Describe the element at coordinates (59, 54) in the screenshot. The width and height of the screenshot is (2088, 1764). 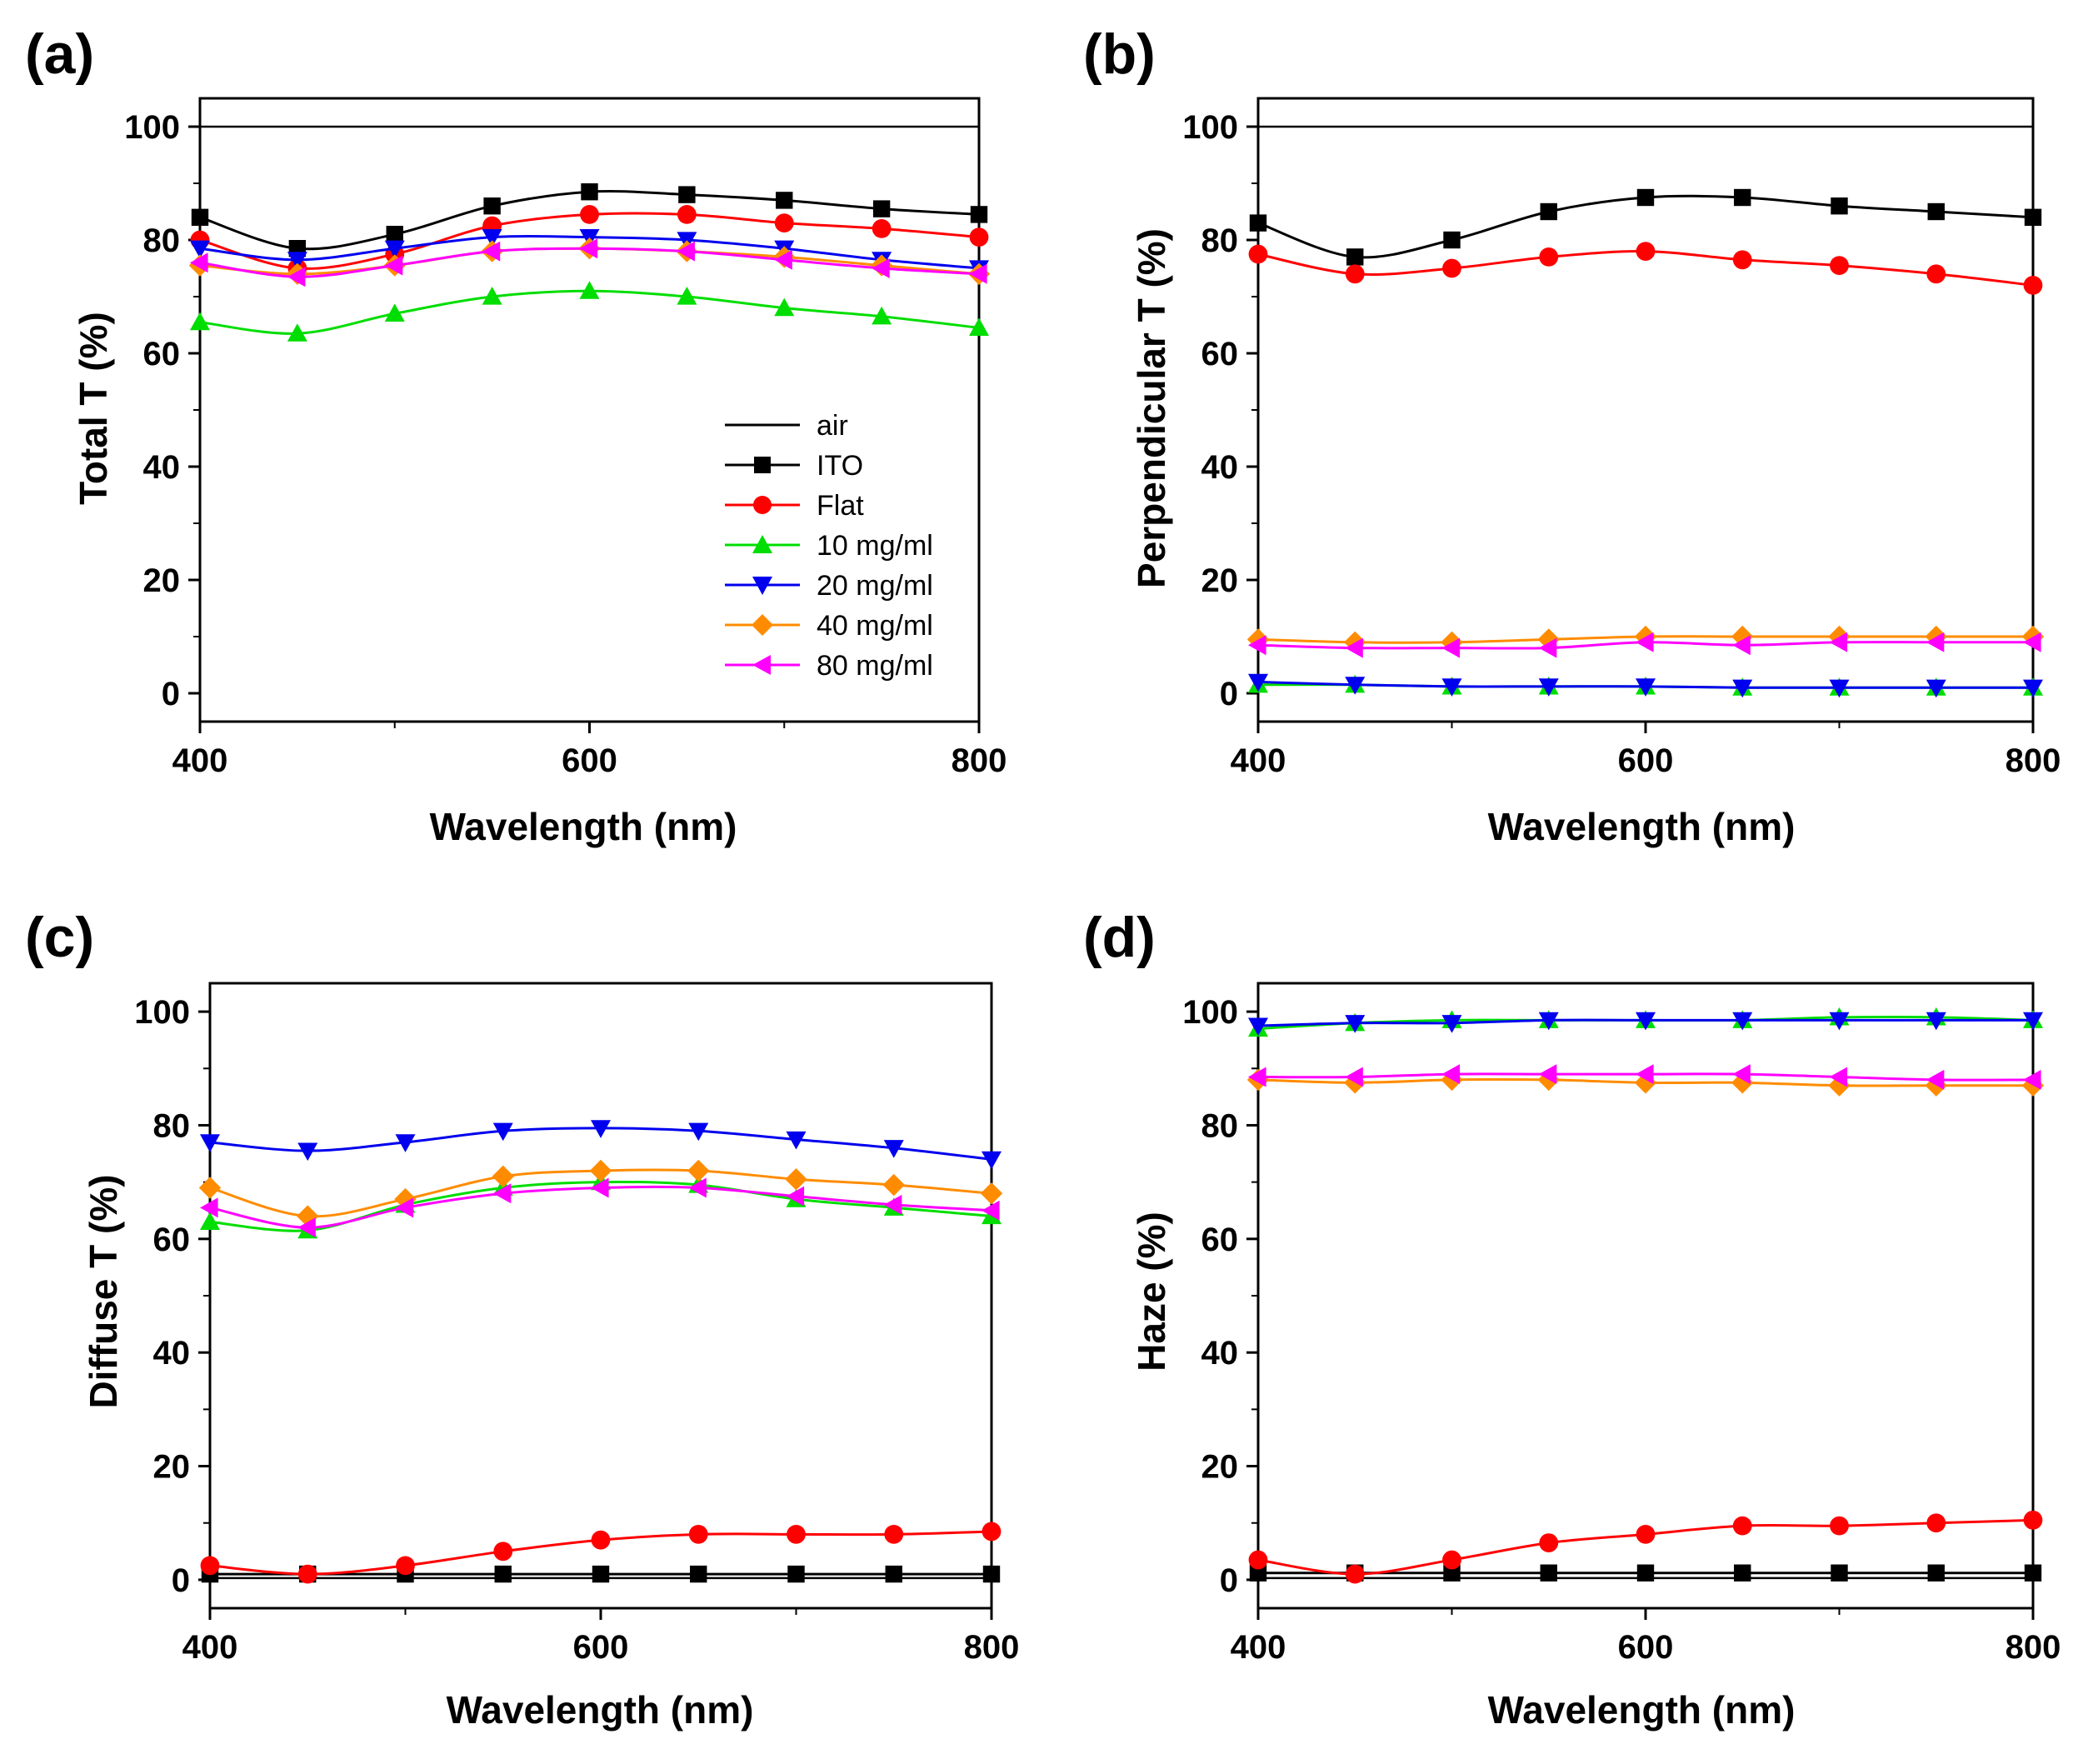
I see `panel-a-letter: (a)` at that location.